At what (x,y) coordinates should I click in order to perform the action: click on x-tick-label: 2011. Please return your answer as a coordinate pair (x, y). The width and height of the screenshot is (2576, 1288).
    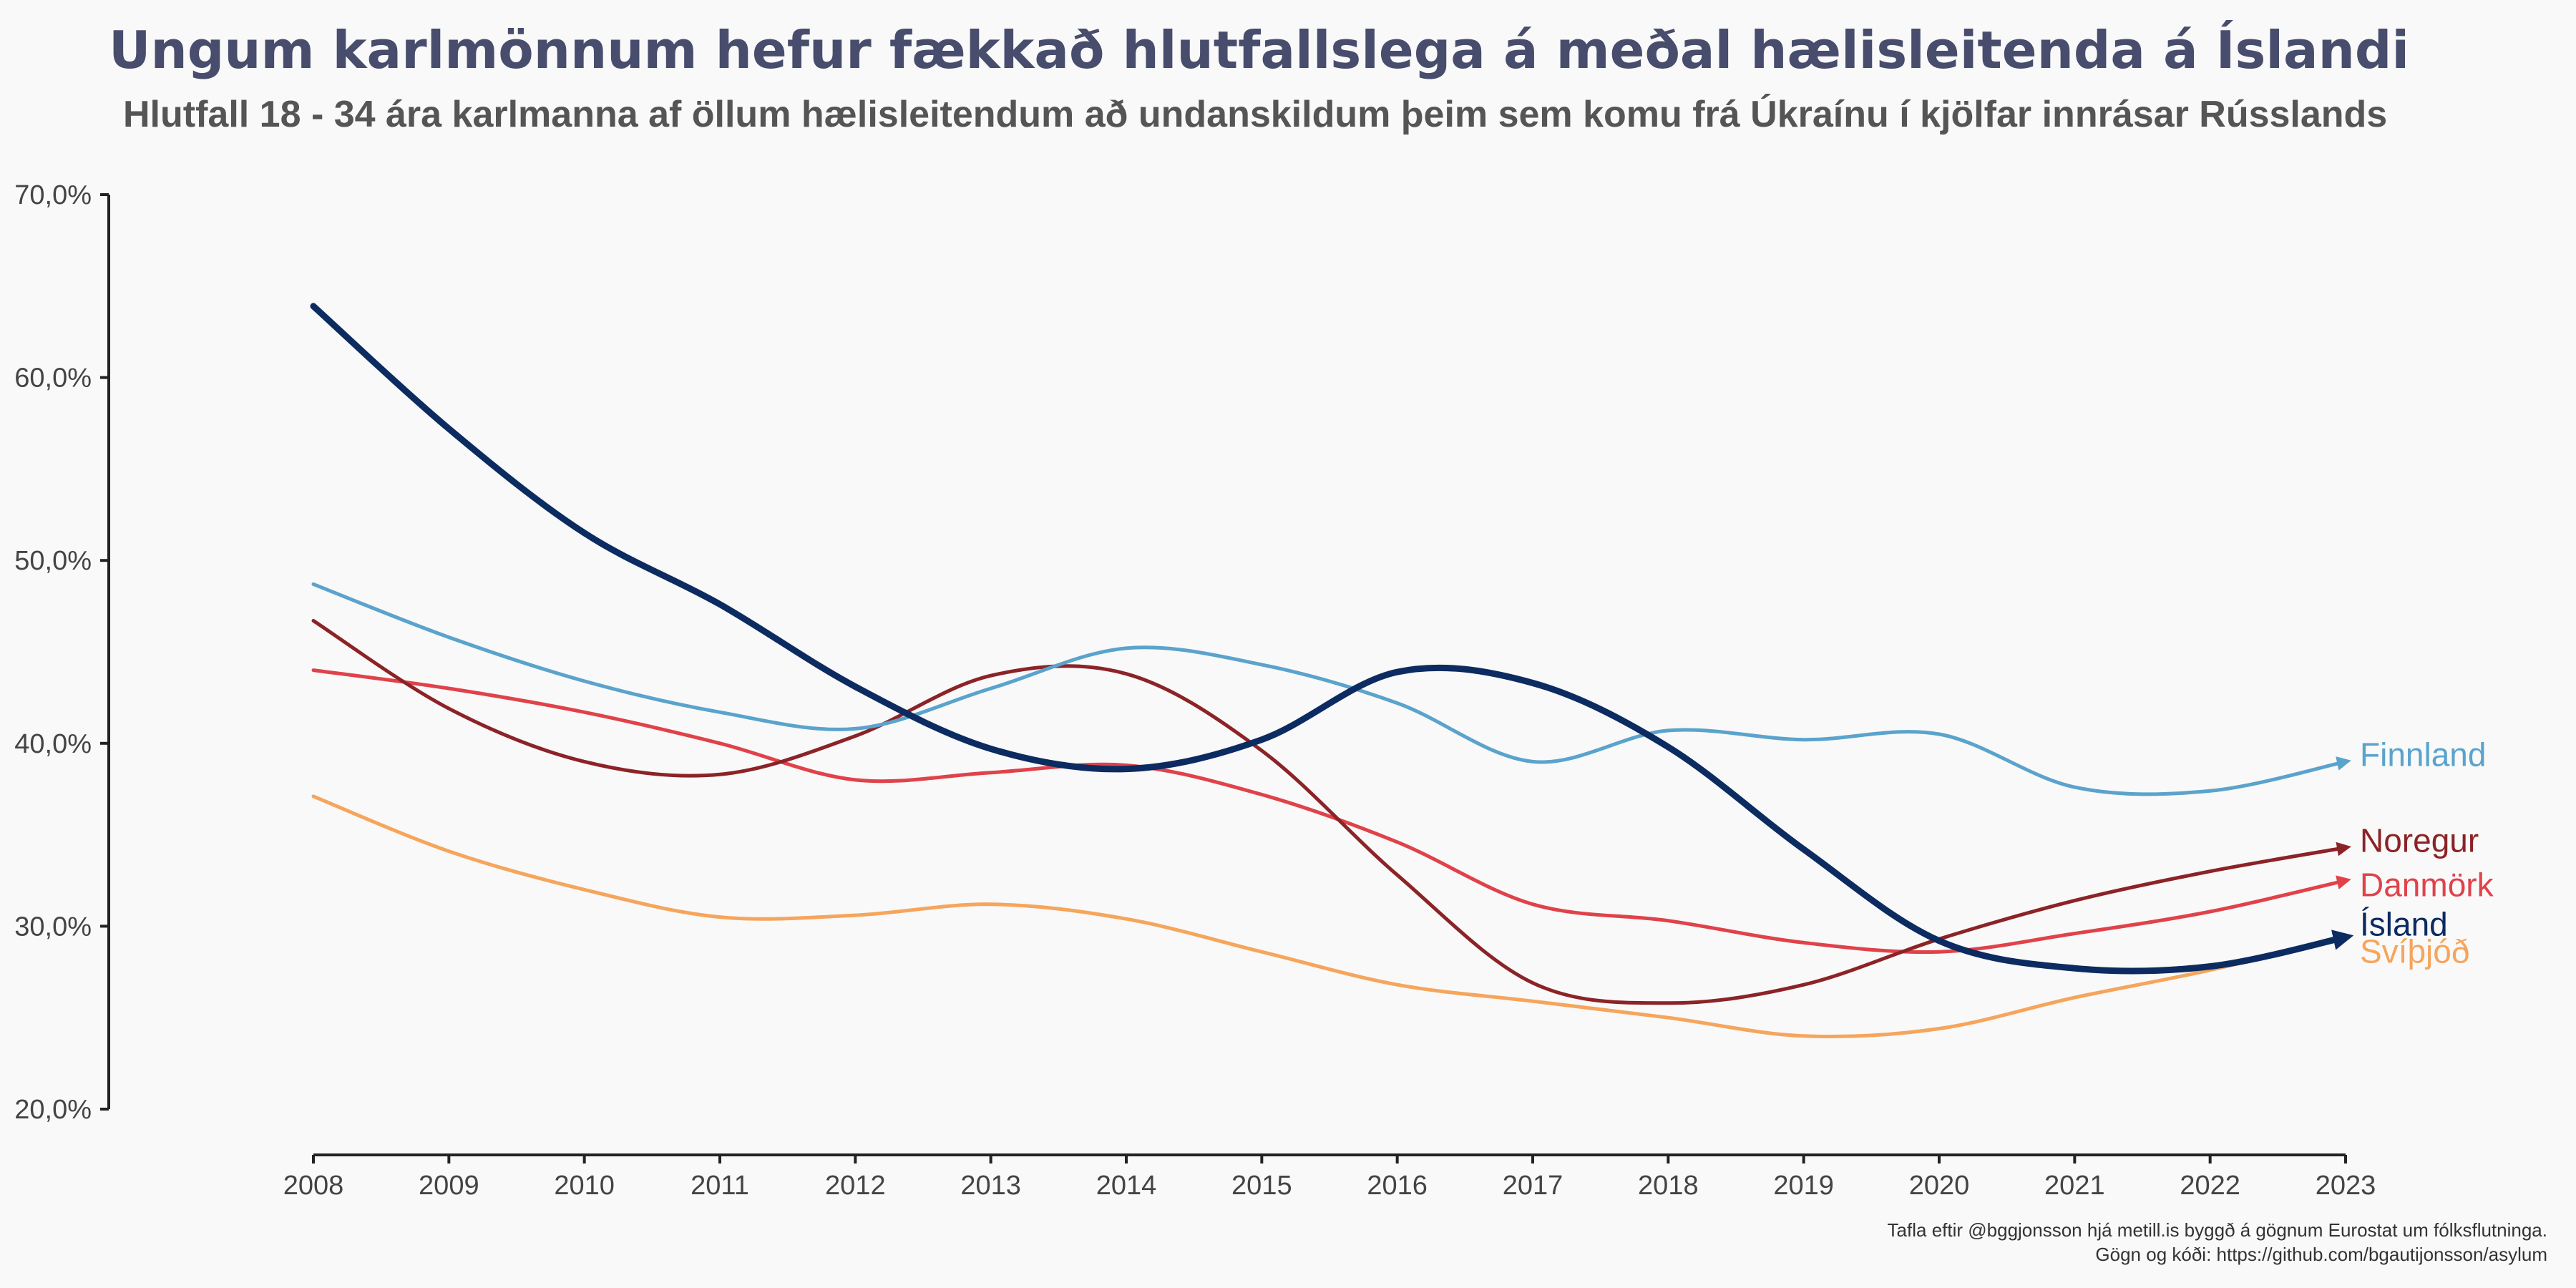
    Looking at the image, I should click on (720, 1186).